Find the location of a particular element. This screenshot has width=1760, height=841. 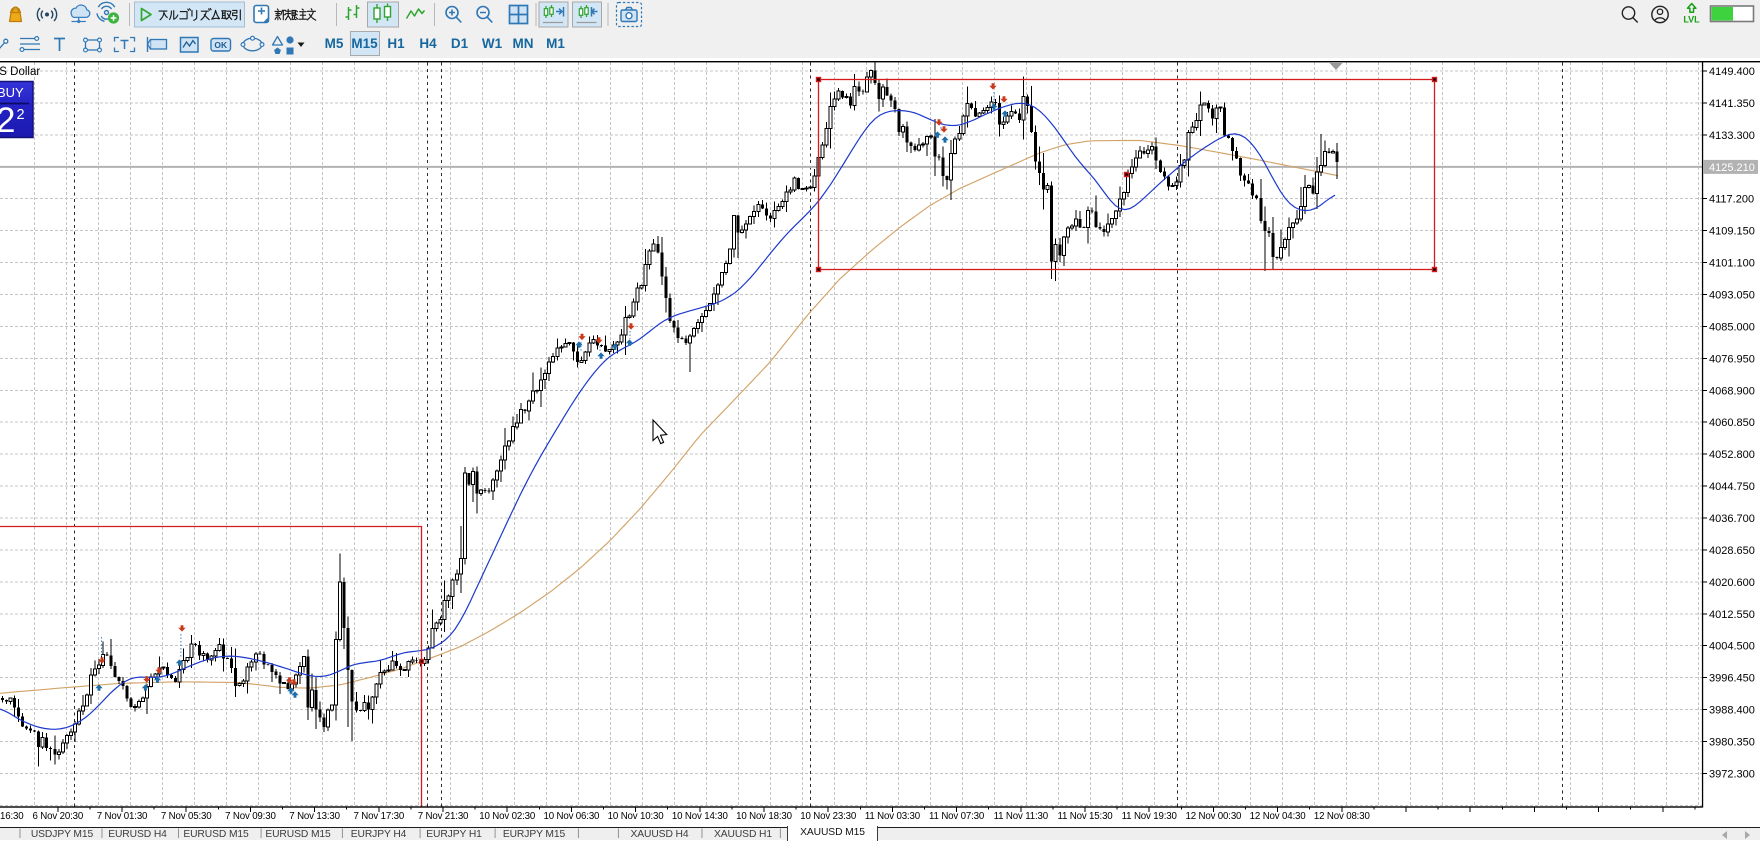

svg-text: 4004.500 is located at coordinates (1732, 647).